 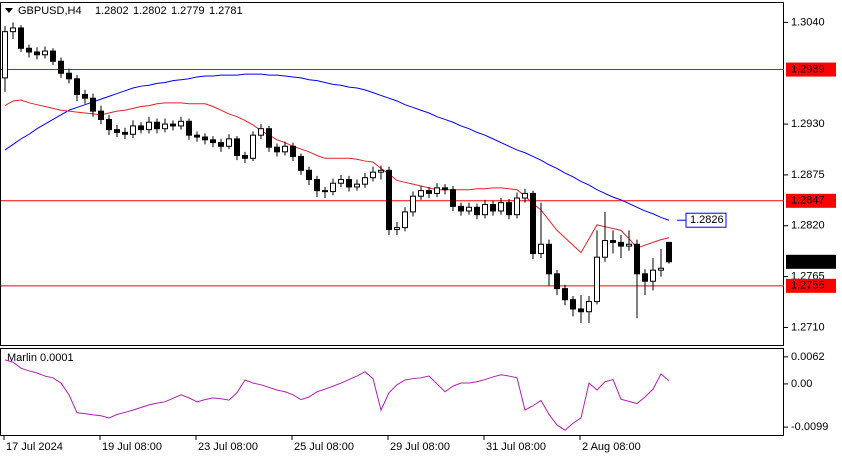 I want to click on last-price-label: 1.2781, so click(x=808, y=262).